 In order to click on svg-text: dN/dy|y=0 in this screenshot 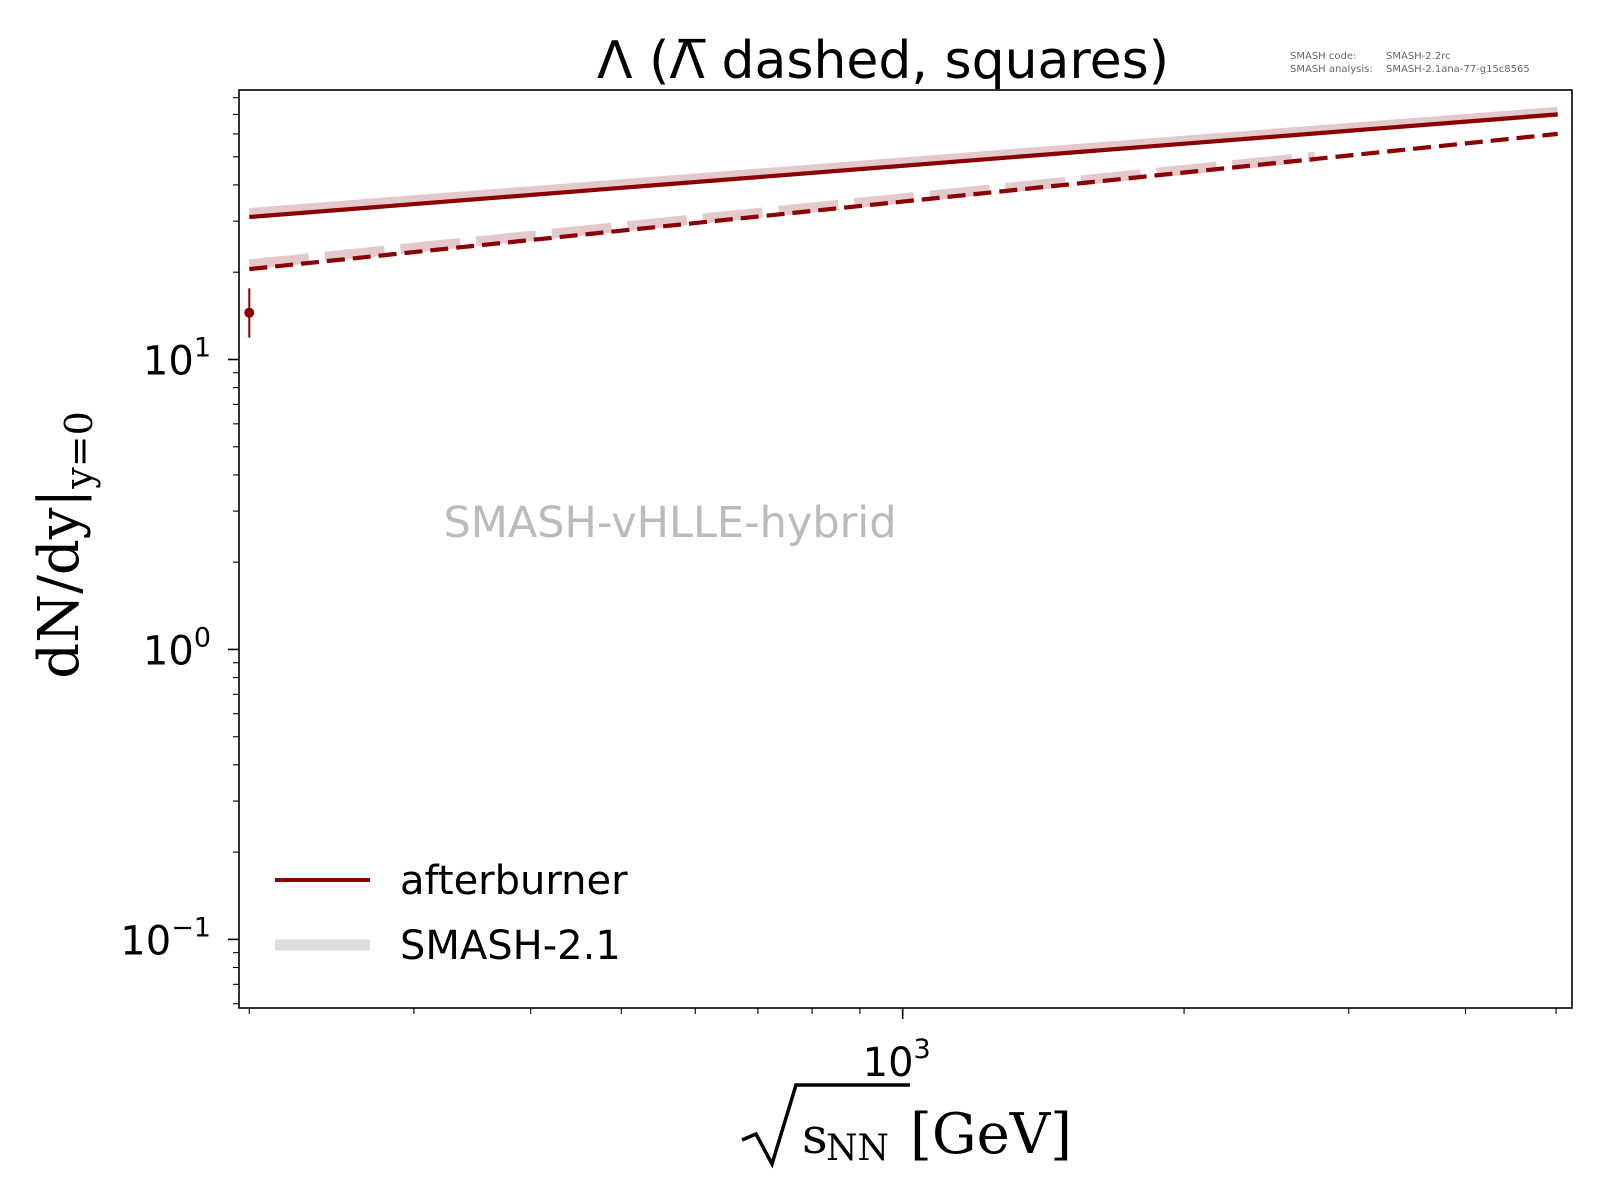, I will do `click(64, 545)`.